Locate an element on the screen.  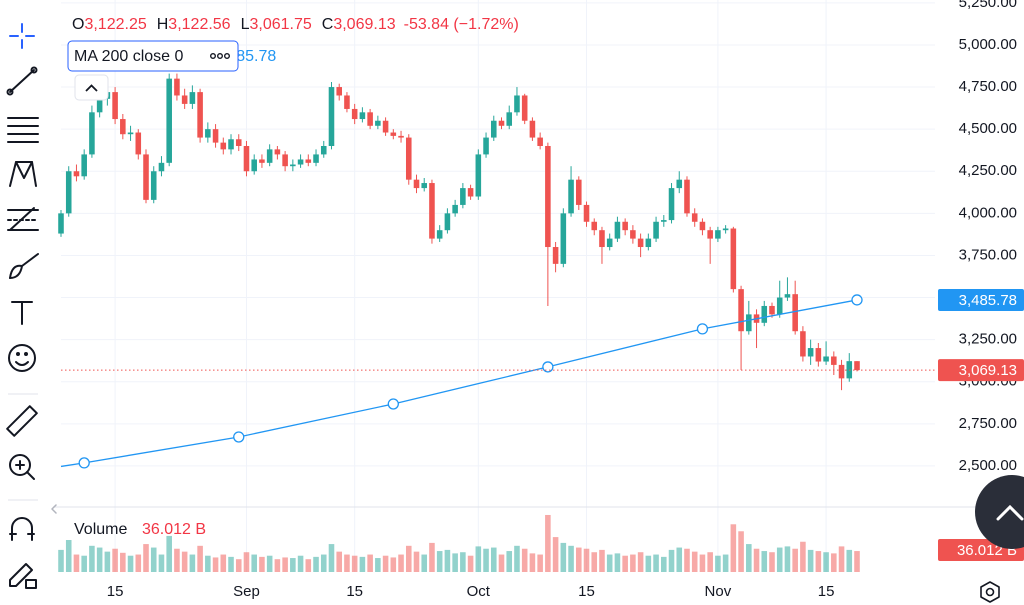
scroll-to-top-button is located at coordinates (999, 512).